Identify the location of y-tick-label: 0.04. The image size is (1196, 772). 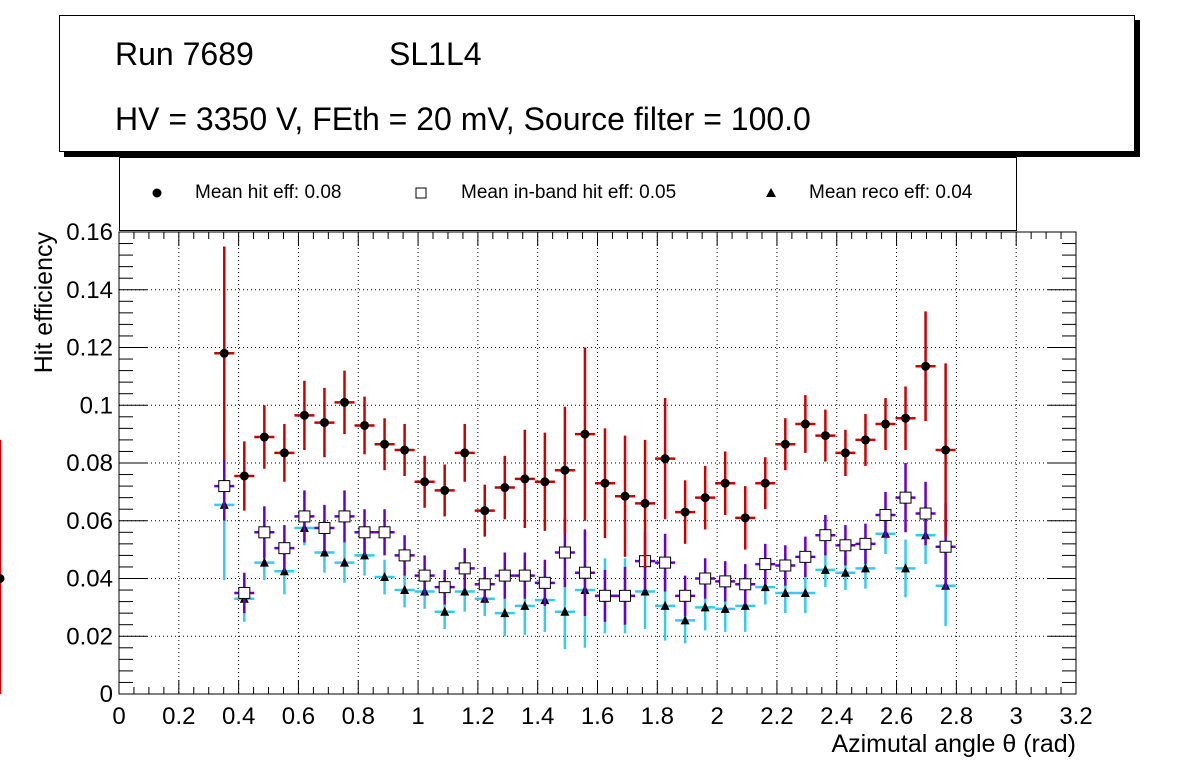
(89, 579).